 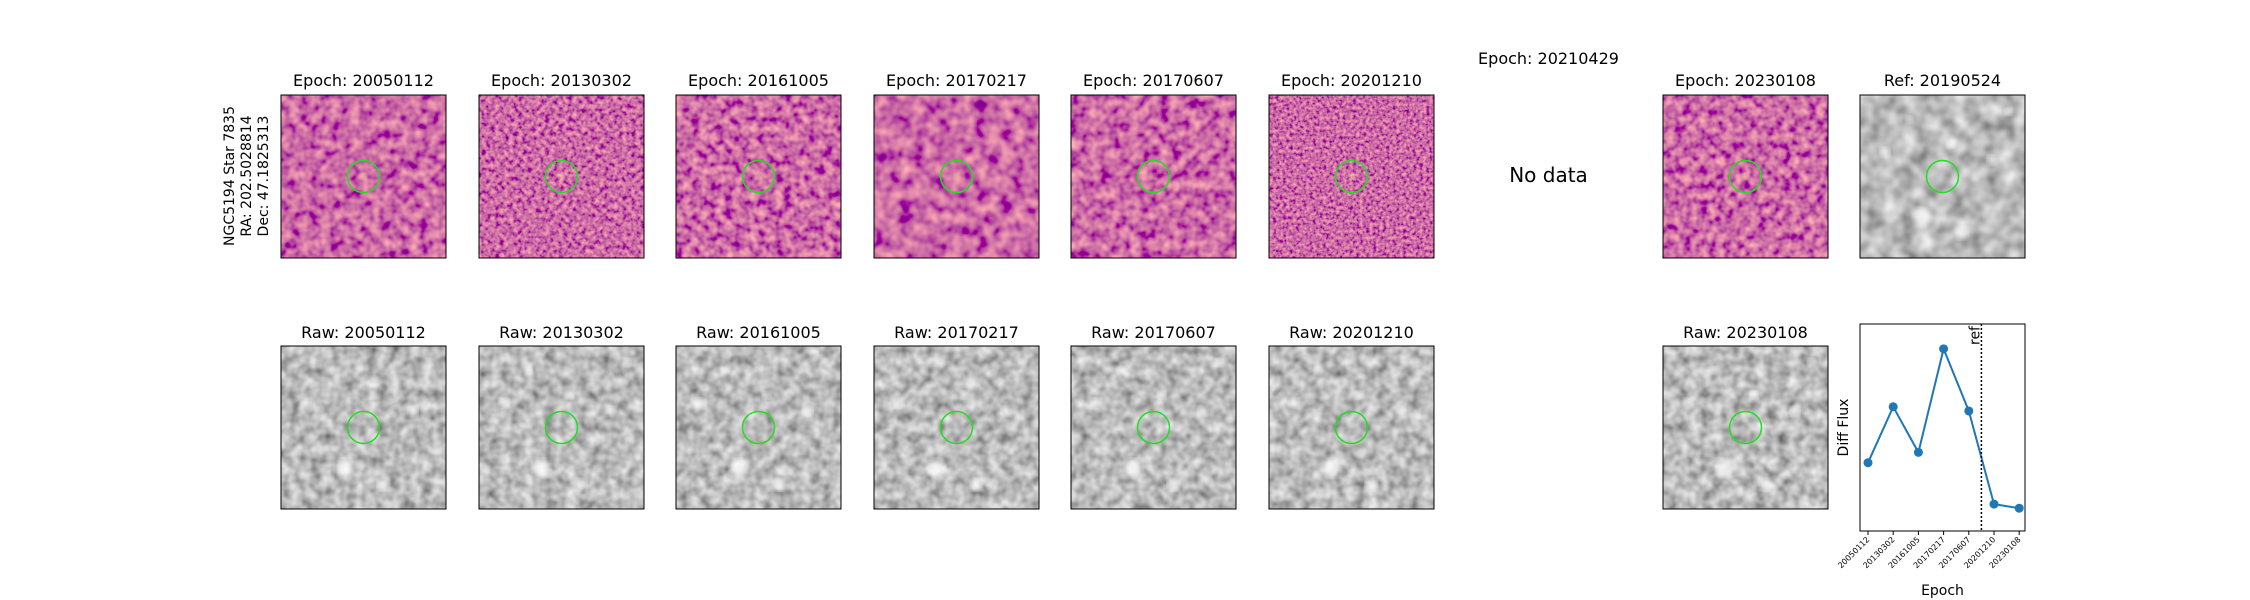 I want to click on panel-title: Raw: 20201210, so click(x=1351, y=332).